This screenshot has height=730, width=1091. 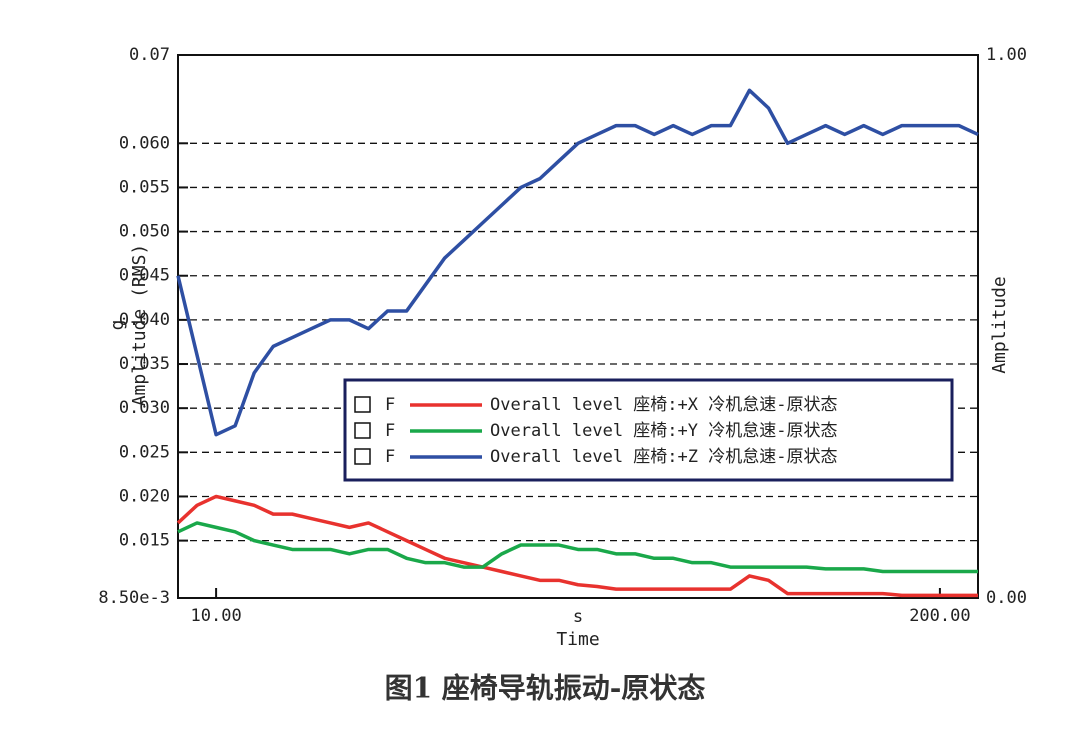 What do you see at coordinates (144, 452) in the screenshot?
I see `y-tick-label: 0.025` at bounding box center [144, 452].